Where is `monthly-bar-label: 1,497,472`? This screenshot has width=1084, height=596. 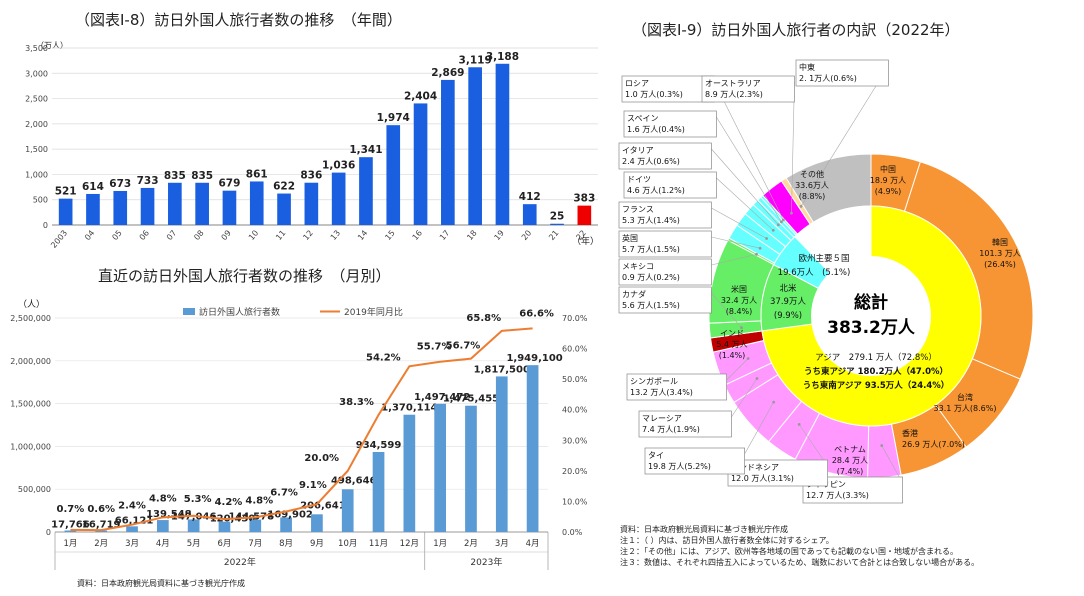 monthly-bar-label: 1,497,472 is located at coordinates (442, 397).